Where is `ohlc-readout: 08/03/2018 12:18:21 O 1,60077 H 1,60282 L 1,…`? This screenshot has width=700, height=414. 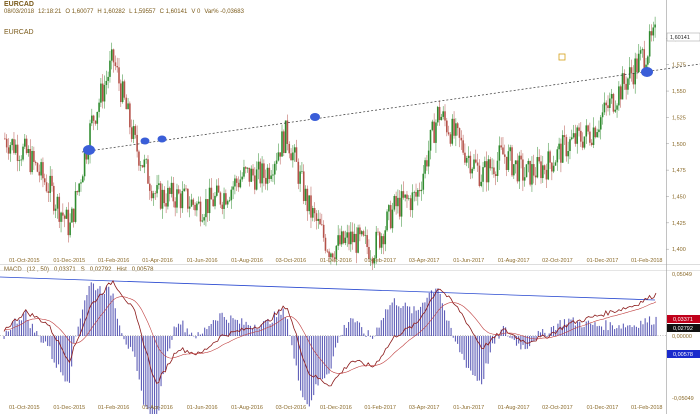
ohlc-readout: 08/03/2018 12:18:21 O 1,60077 H 1,60282 L 1,… is located at coordinates (126, 12).